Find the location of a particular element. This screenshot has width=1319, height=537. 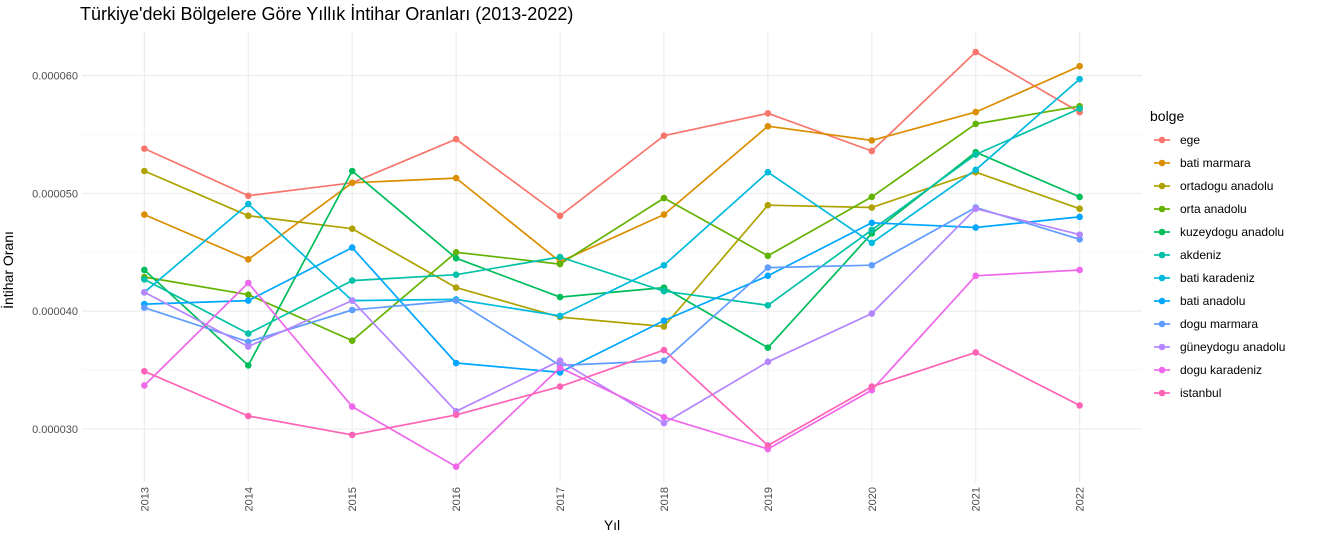

series-istanbul is located at coordinates (612, 397).